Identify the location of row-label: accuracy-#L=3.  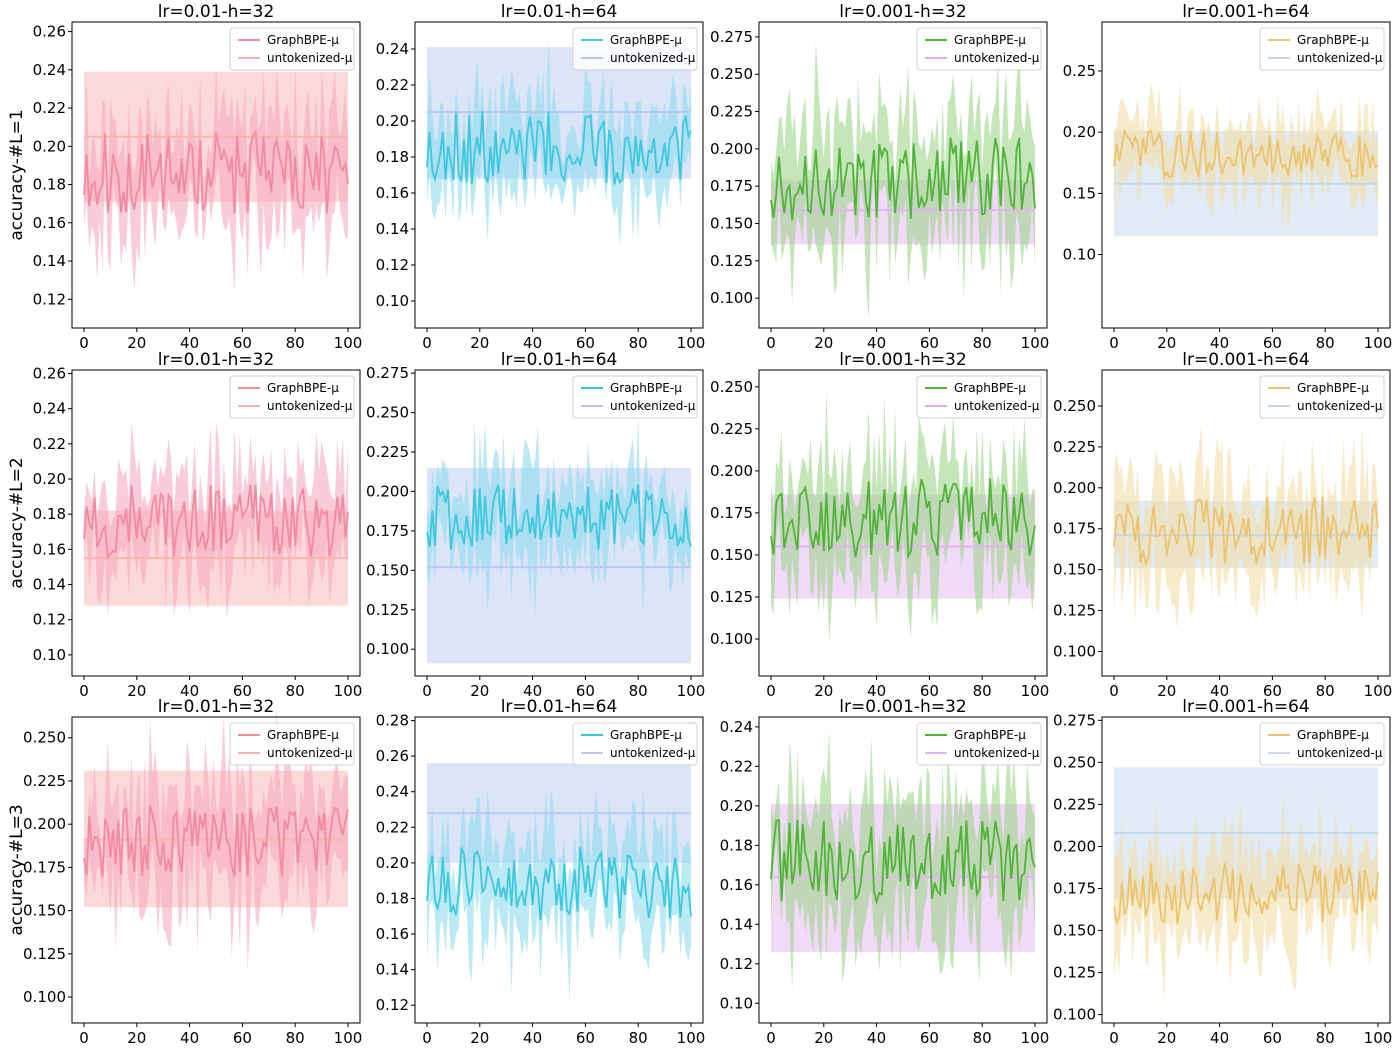
(17, 869).